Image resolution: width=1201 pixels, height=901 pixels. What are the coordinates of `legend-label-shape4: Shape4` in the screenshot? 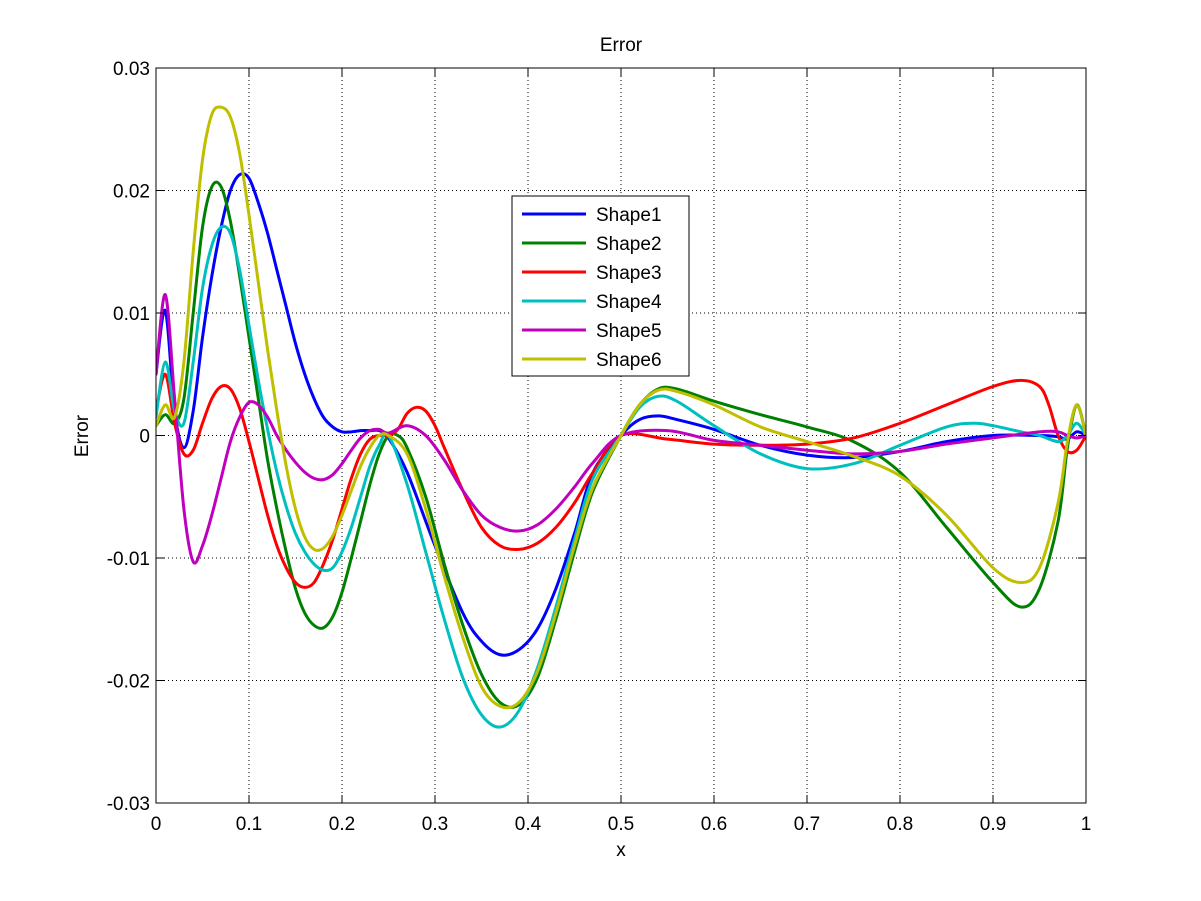 It's located at (629, 302).